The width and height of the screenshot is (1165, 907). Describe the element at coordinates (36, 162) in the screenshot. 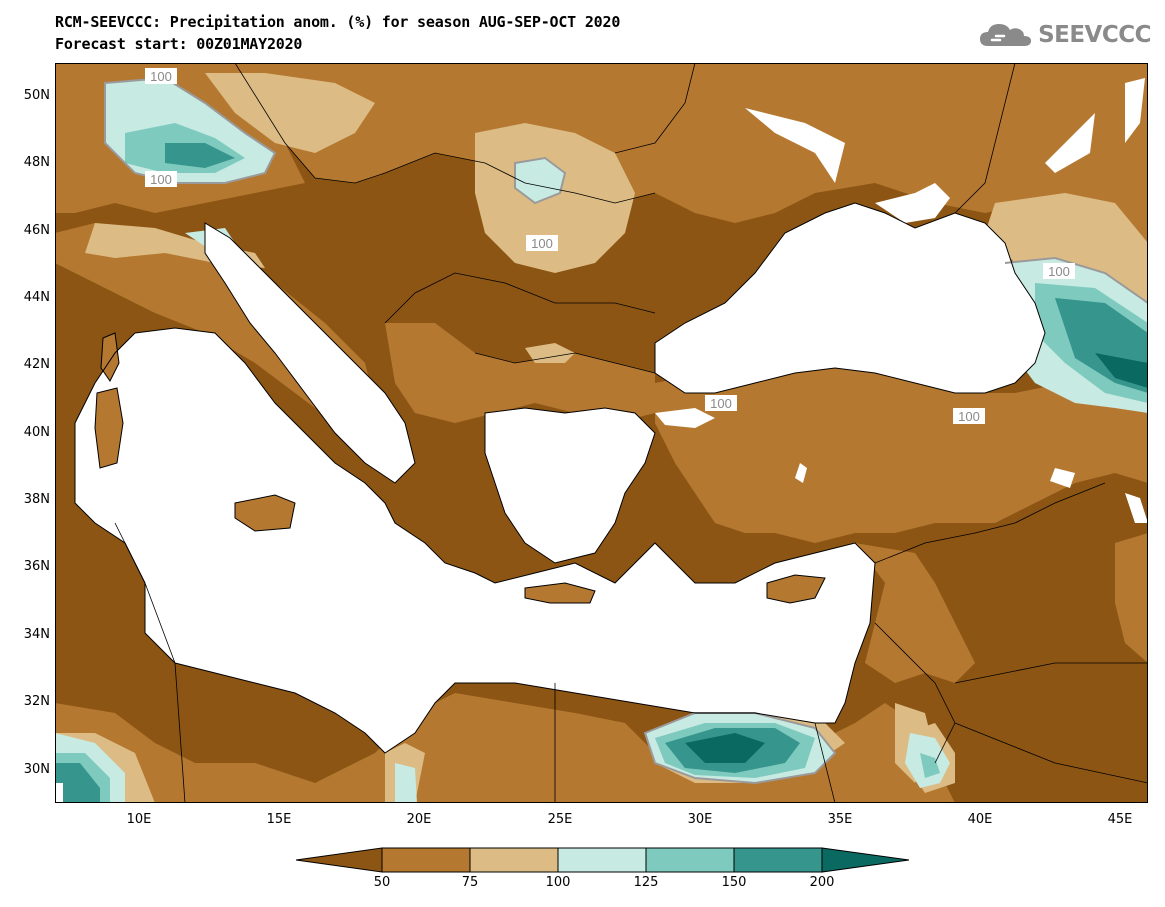

I see `lat-label: 48N` at that location.